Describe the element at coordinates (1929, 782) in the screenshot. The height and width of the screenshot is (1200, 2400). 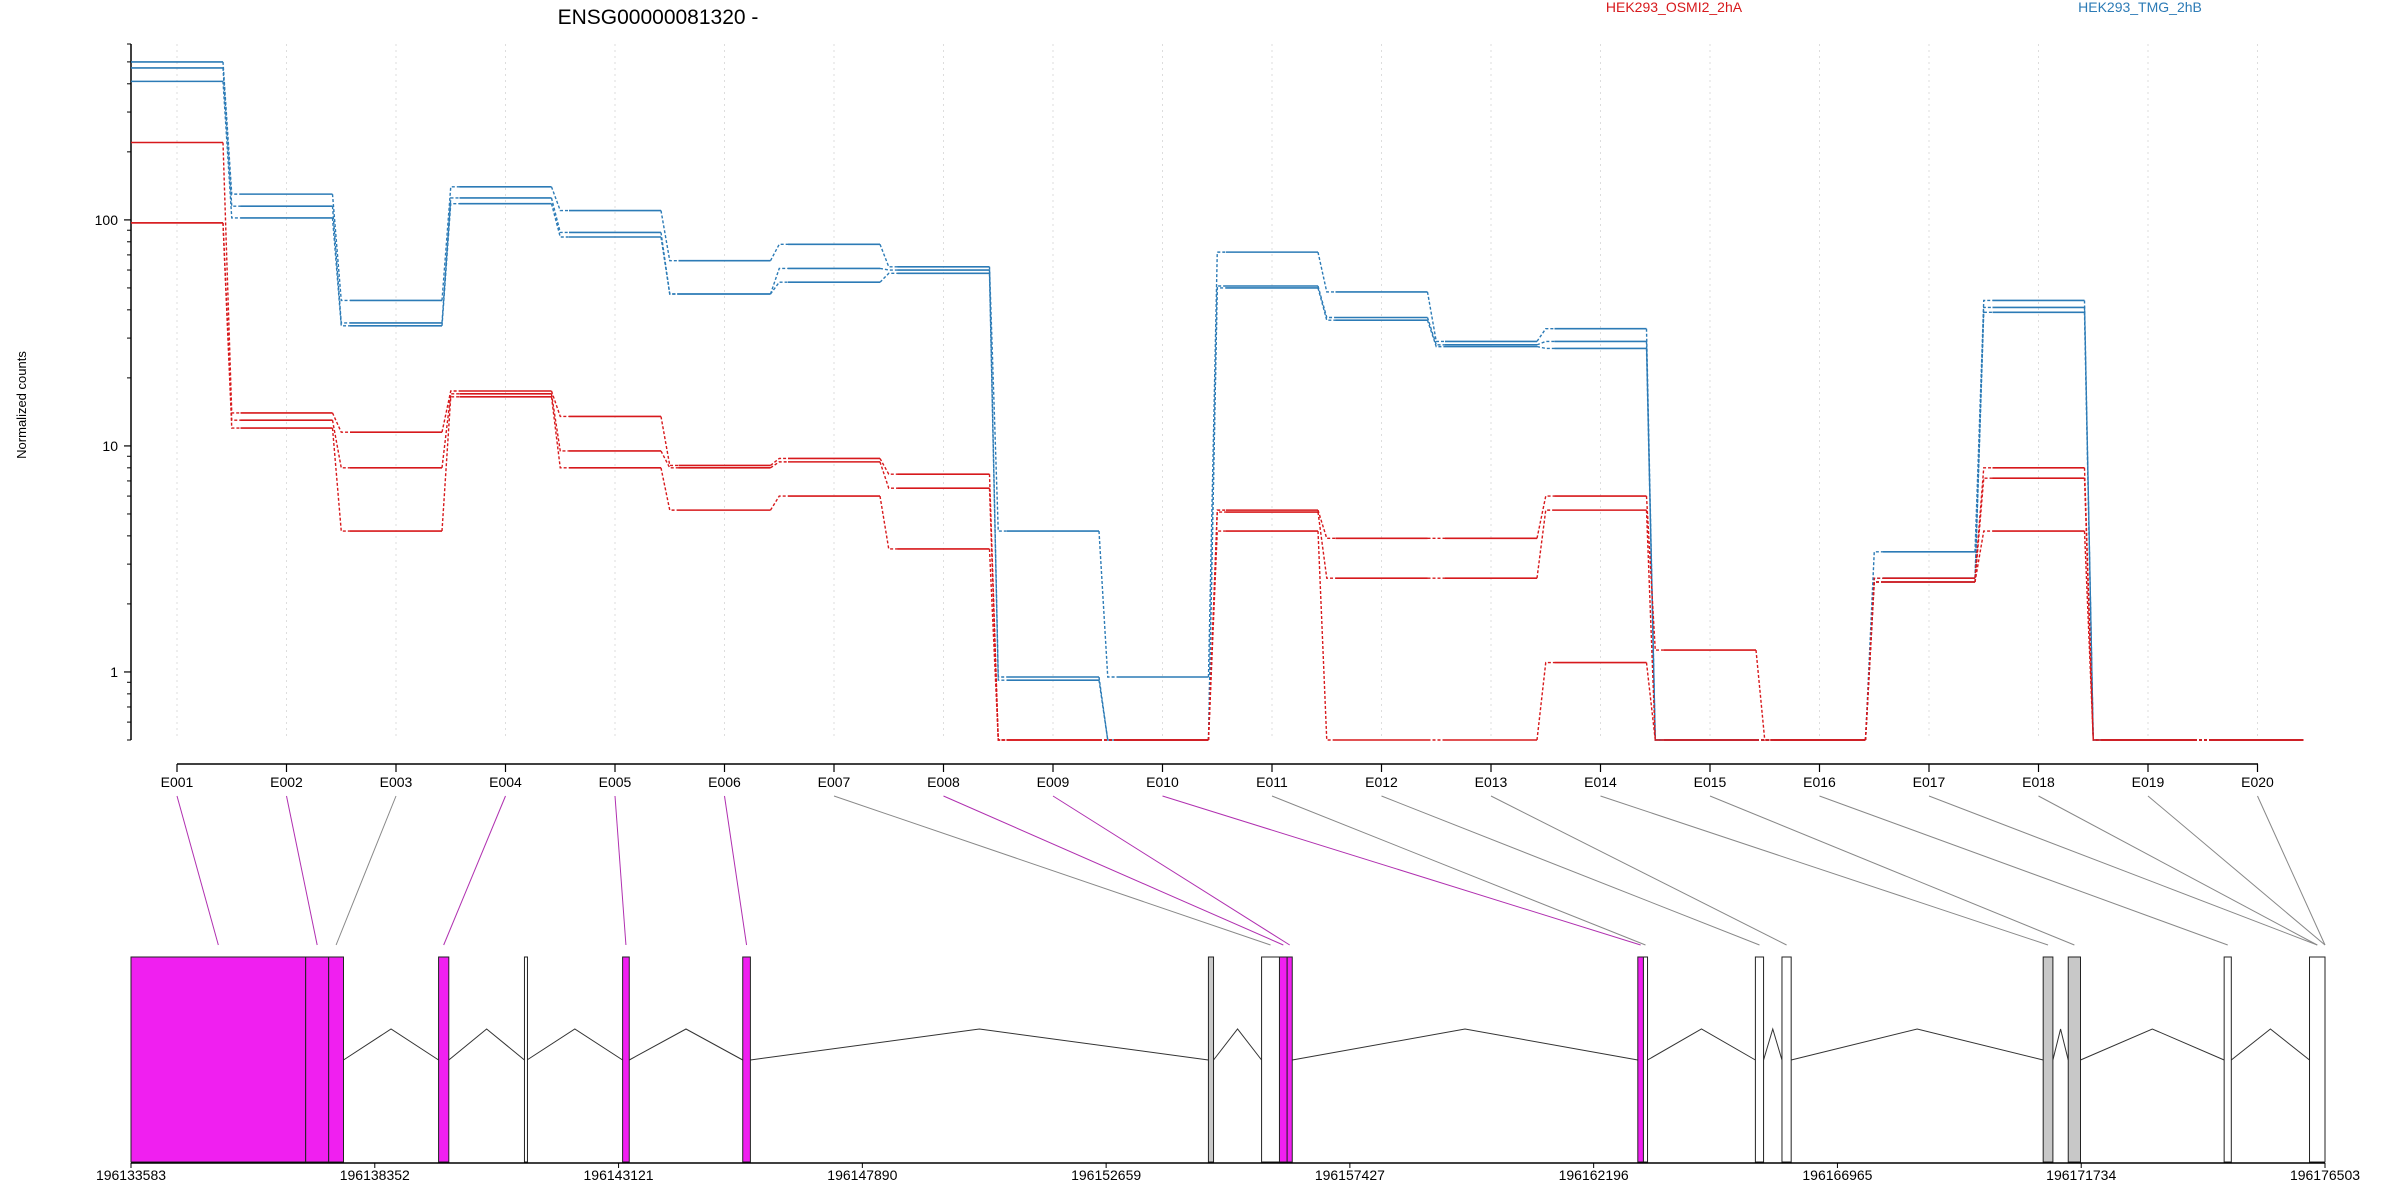
I see `x-tick-label-E017: E017` at that location.